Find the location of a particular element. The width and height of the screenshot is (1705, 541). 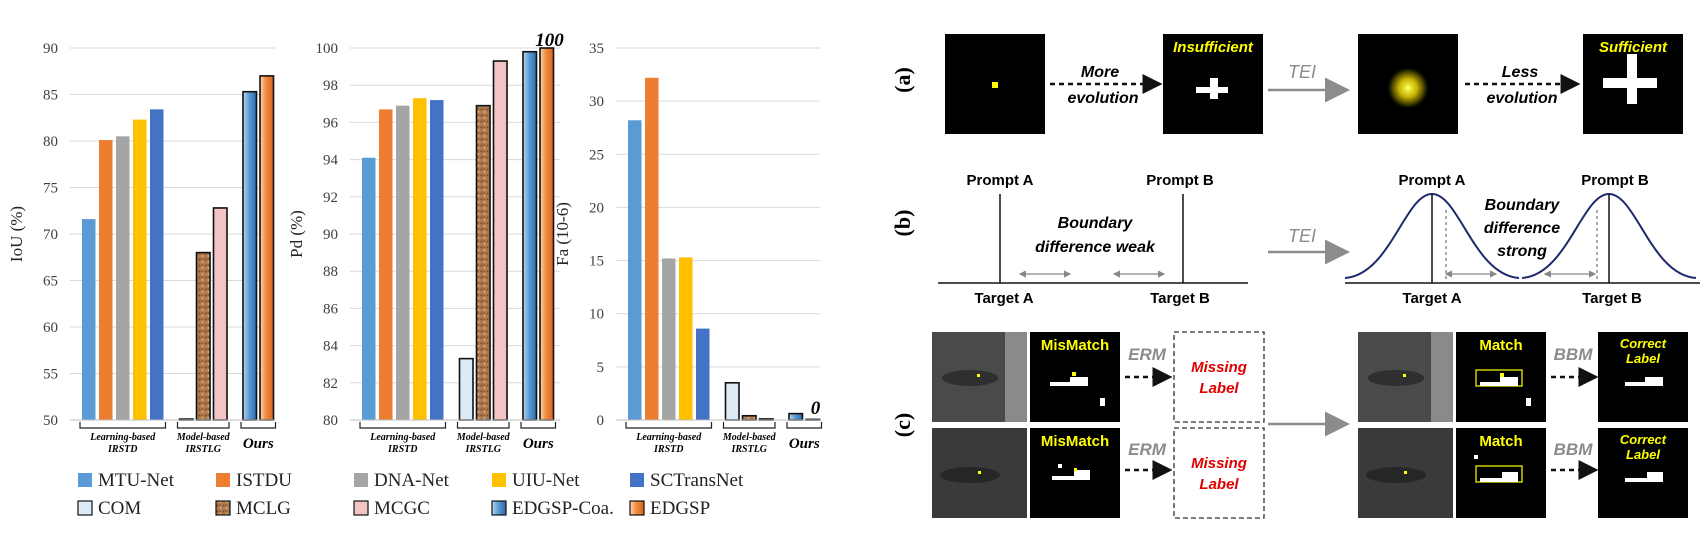

y-tick-label: 55 is located at coordinates (50, 375).